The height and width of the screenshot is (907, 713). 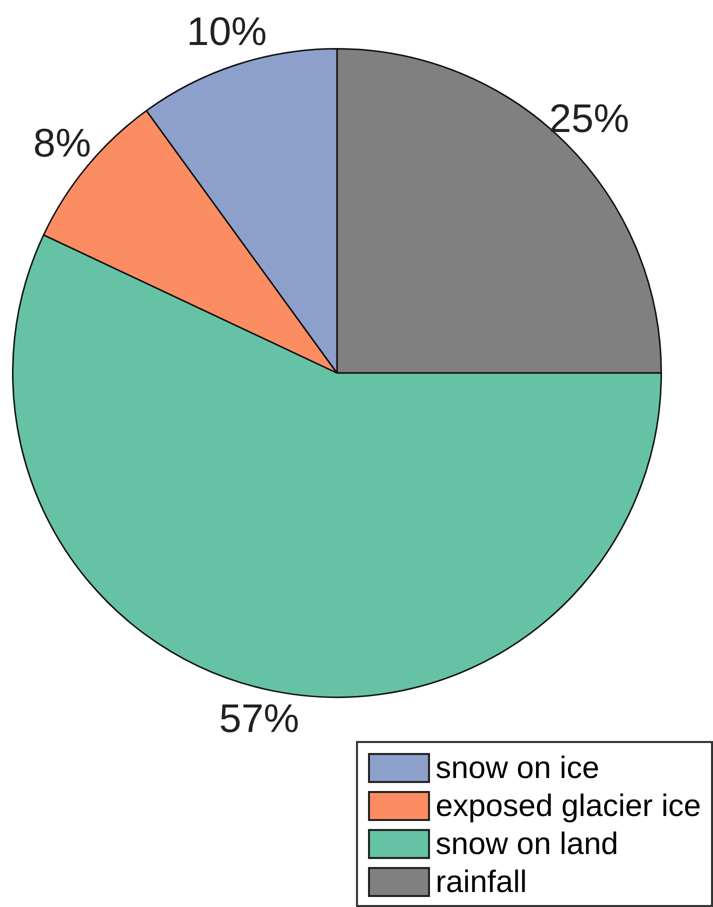 I want to click on data-label: 25%, so click(x=589, y=118).